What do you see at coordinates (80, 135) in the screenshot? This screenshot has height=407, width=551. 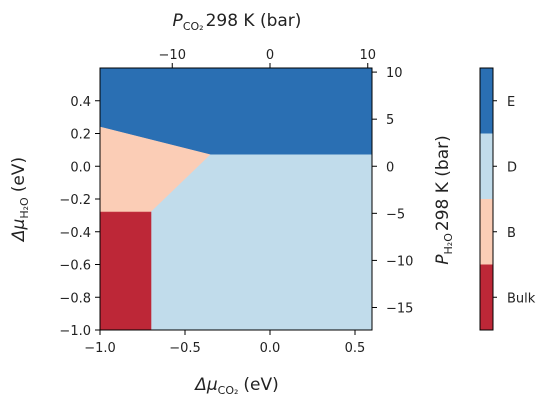 I see `y-tick-label: 0.2` at bounding box center [80, 135].